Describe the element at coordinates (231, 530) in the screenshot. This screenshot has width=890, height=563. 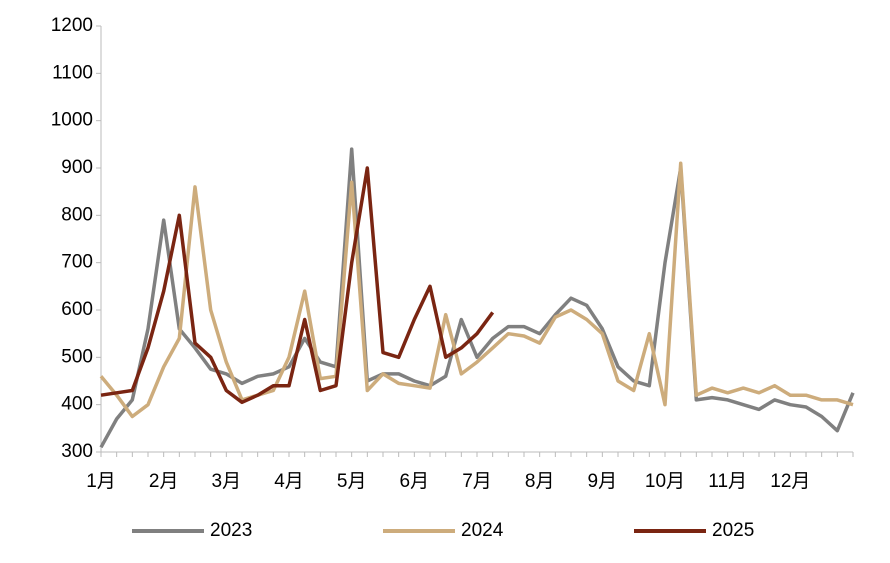
I see `legend-label: 2023` at that location.